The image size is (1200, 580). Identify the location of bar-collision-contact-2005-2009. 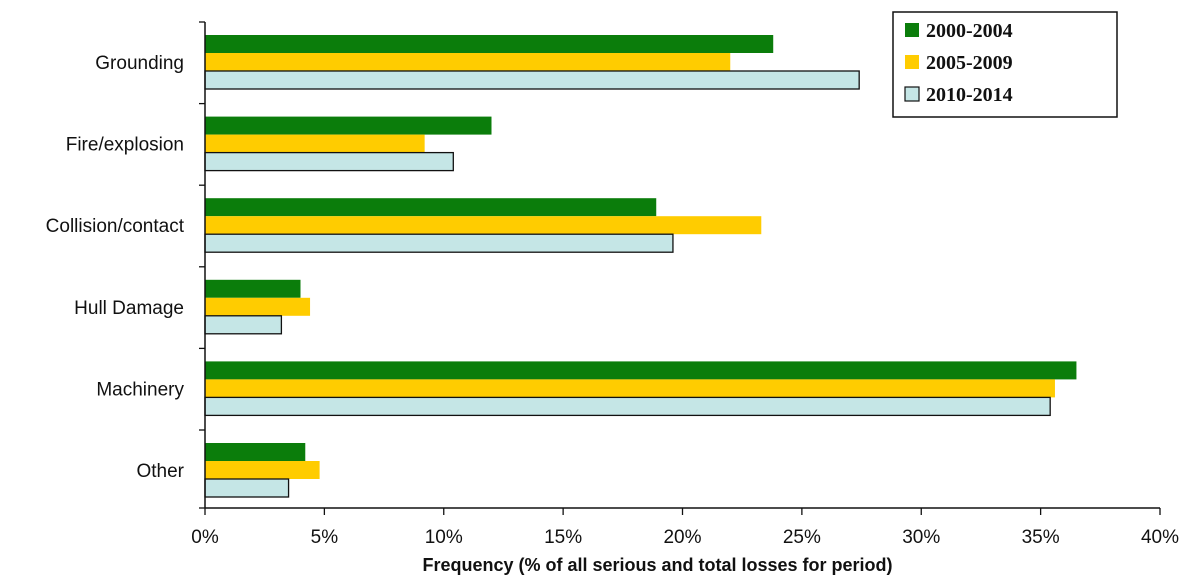
(483, 225).